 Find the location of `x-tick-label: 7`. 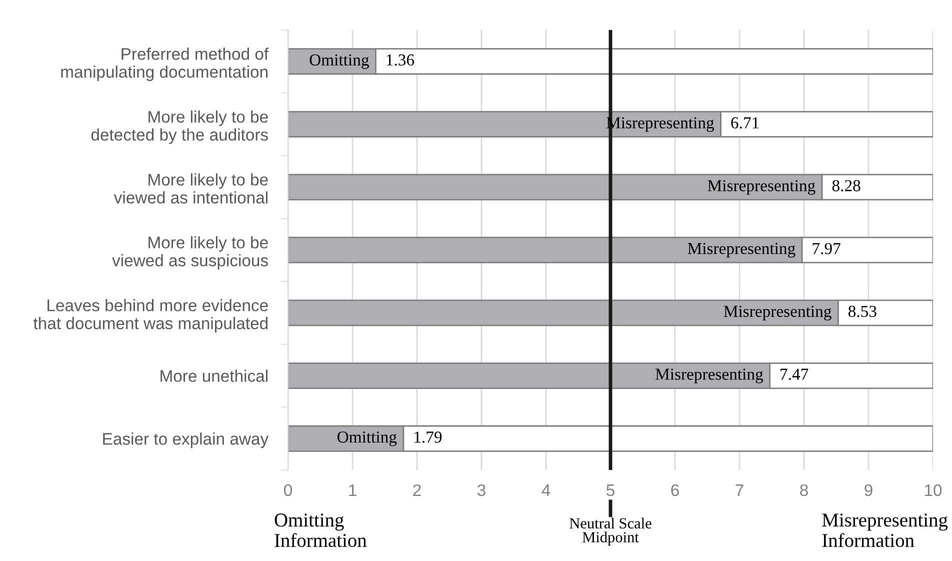

x-tick-label: 7 is located at coordinates (740, 490).